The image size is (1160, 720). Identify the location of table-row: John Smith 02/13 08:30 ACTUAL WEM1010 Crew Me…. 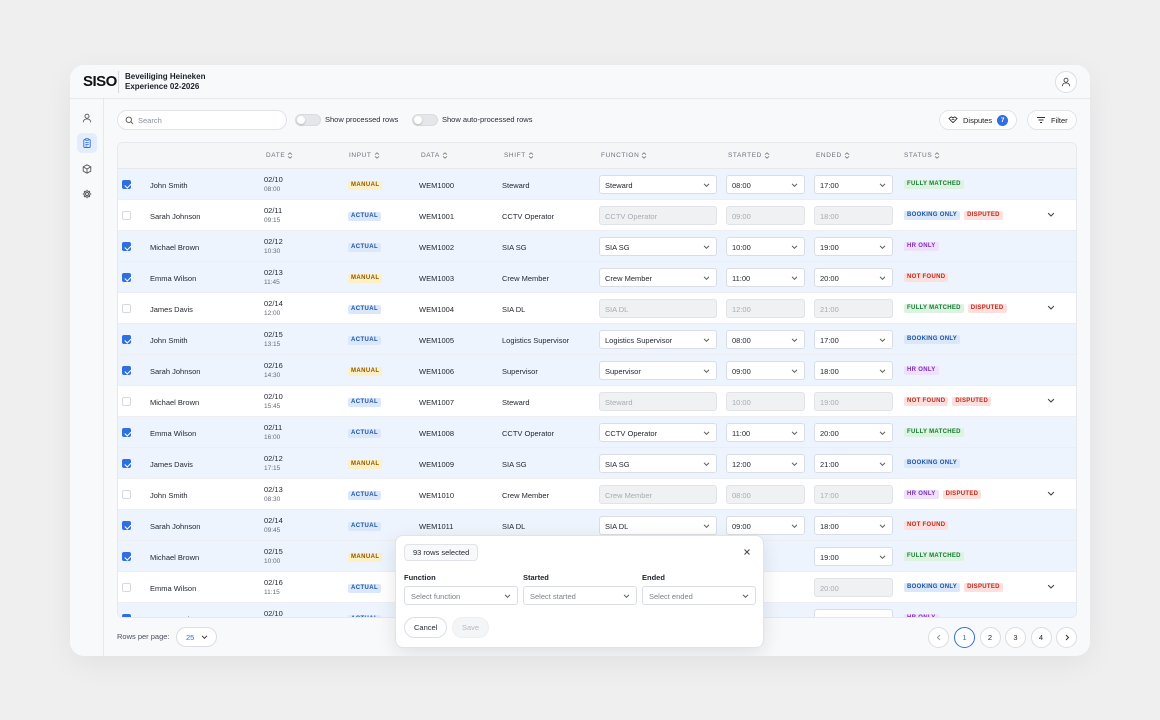
(597, 494).